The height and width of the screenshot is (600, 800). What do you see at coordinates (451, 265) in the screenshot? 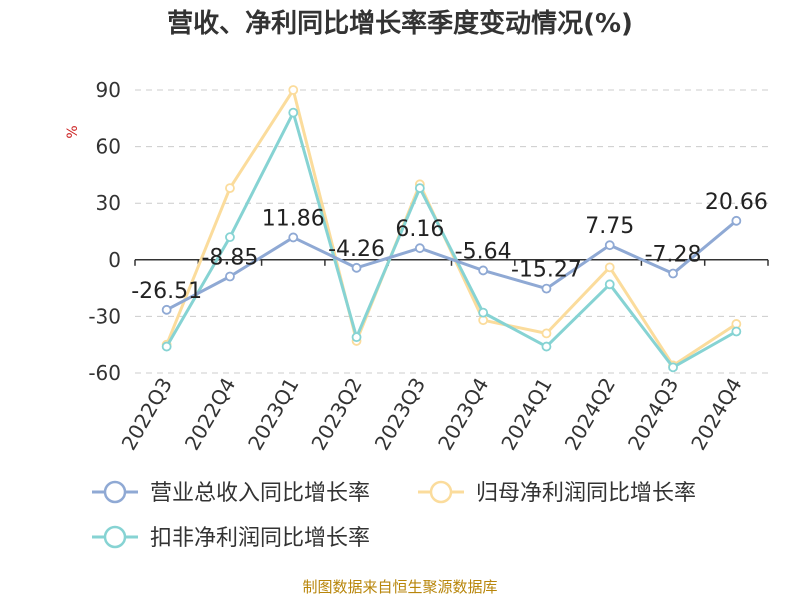
I see `series-line` at bounding box center [451, 265].